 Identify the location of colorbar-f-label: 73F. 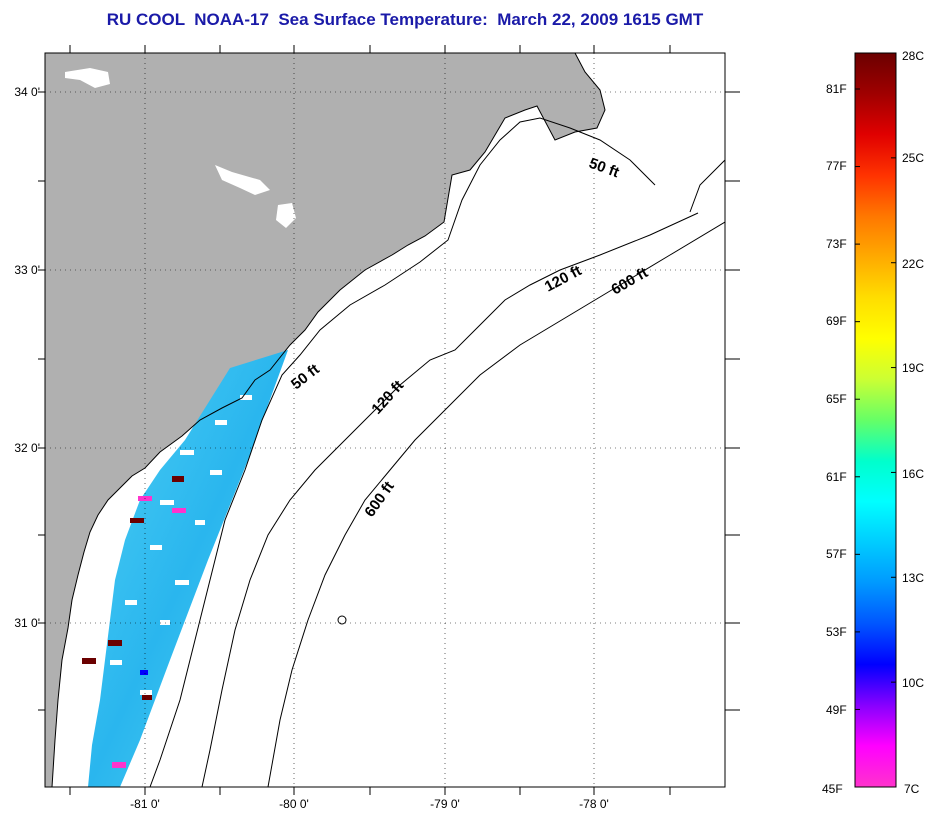
(836, 244).